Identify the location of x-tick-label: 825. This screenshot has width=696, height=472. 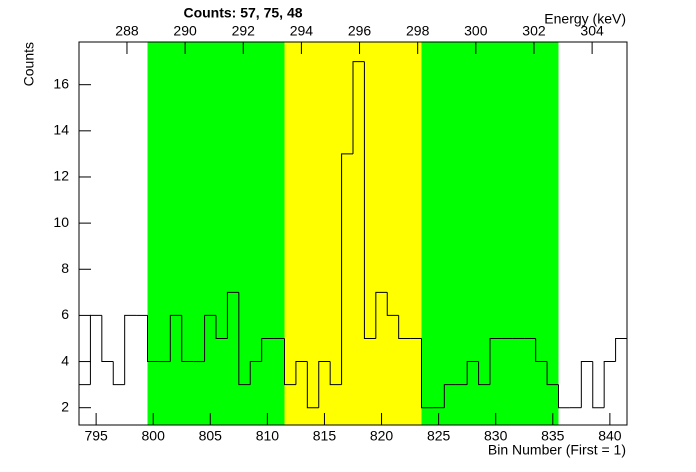
(439, 436).